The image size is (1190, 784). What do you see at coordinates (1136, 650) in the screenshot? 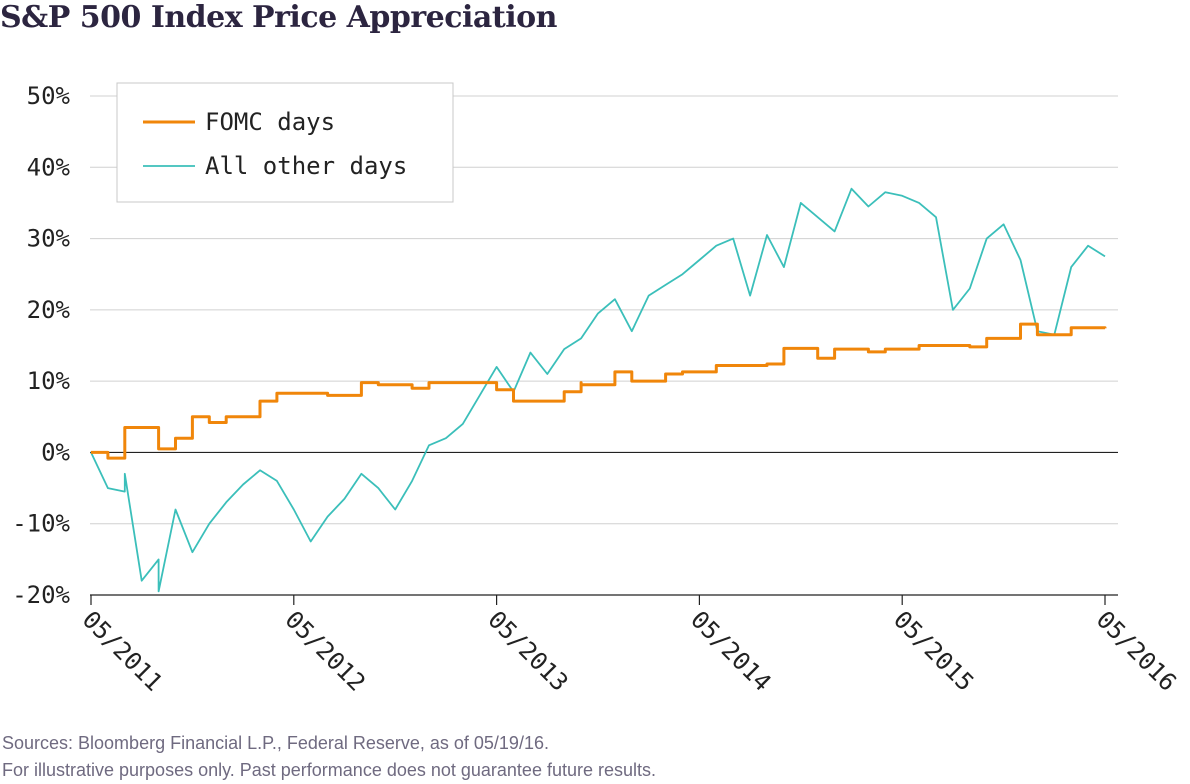
I see `x-tick-label: 05/2016` at bounding box center [1136, 650].